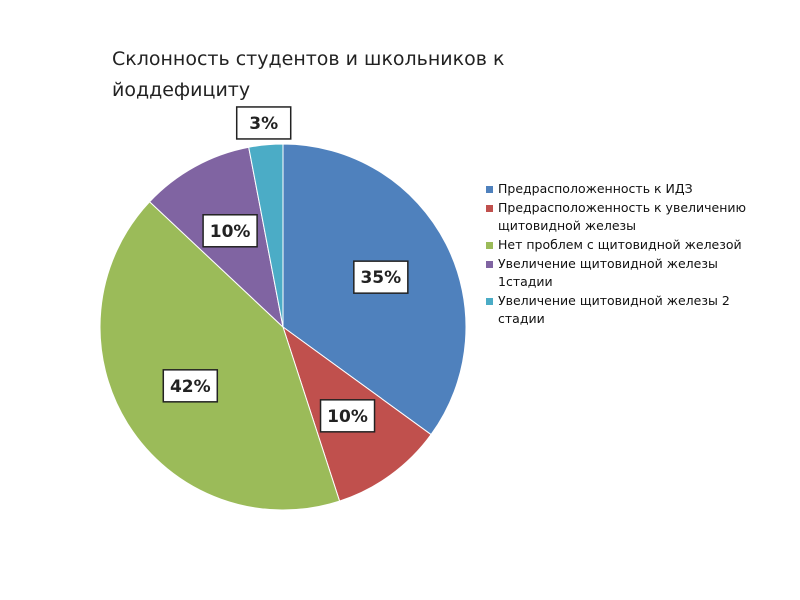 This screenshot has width=800, height=600. What do you see at coordinates (595, 188) in the screenshot?
I see `legend-label: Предрасположенность к ИДЗ` at bounding box center [595, 188].